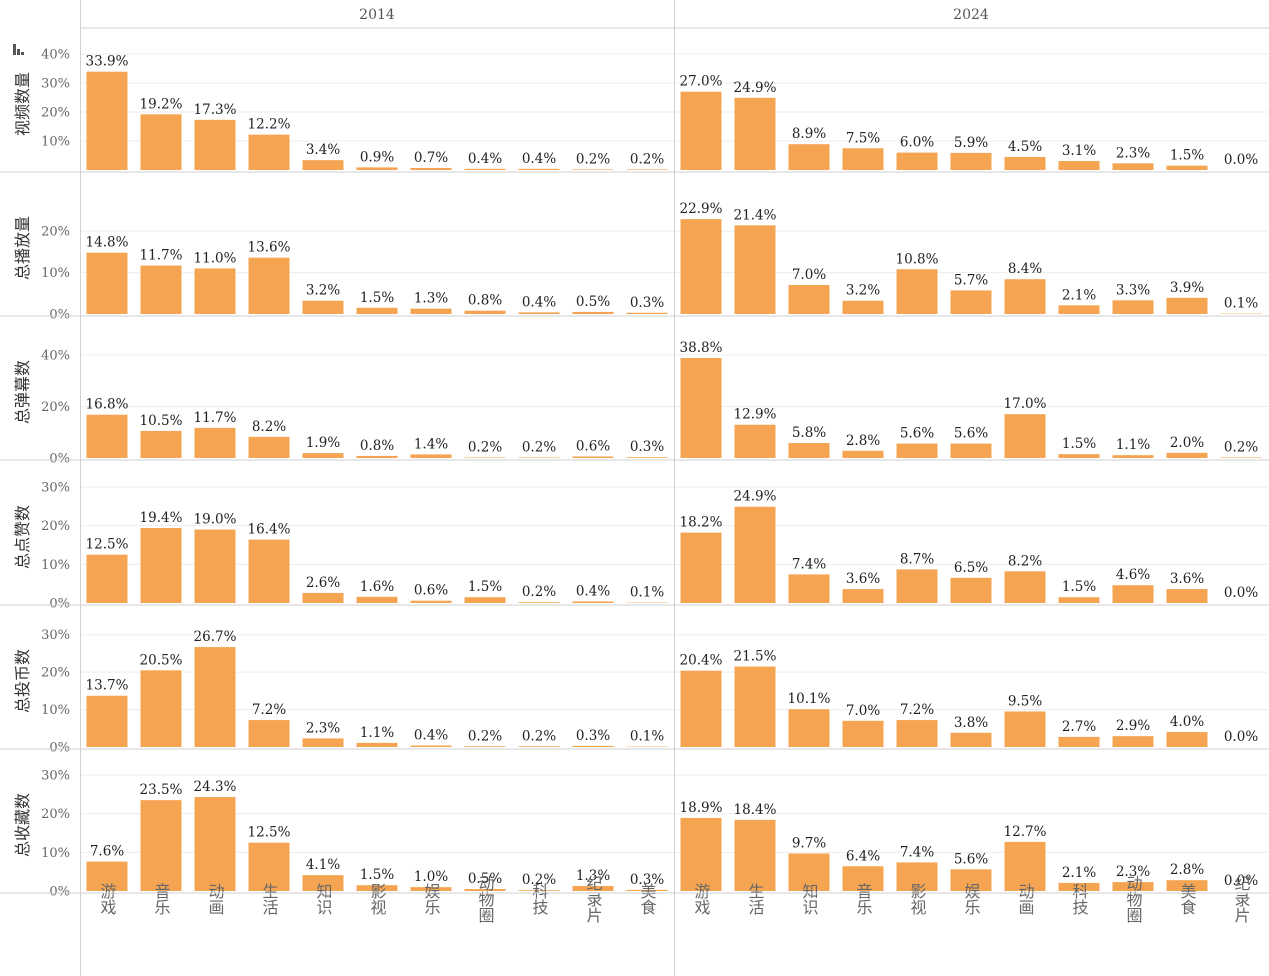 The image size is (1269, 976). Describe the element at coordinates (377, 15) in the screenshot. I see `column-header-2014: 2014` at that location.